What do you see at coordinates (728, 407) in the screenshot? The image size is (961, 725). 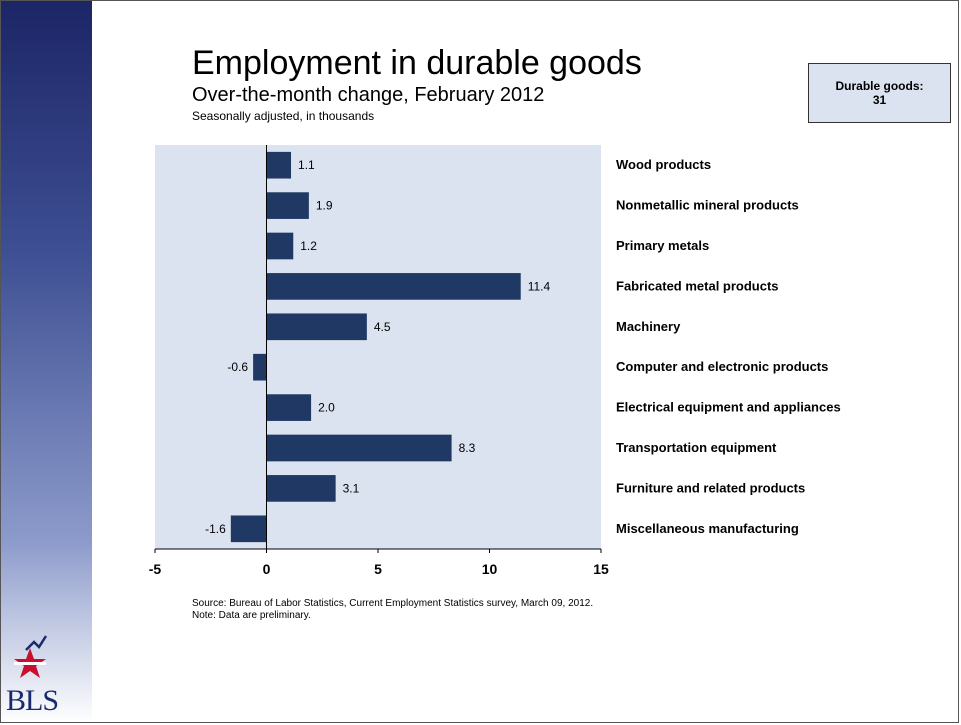 I see `category-label: Electrical equipment and appliances` at bounding box center [728, 407].